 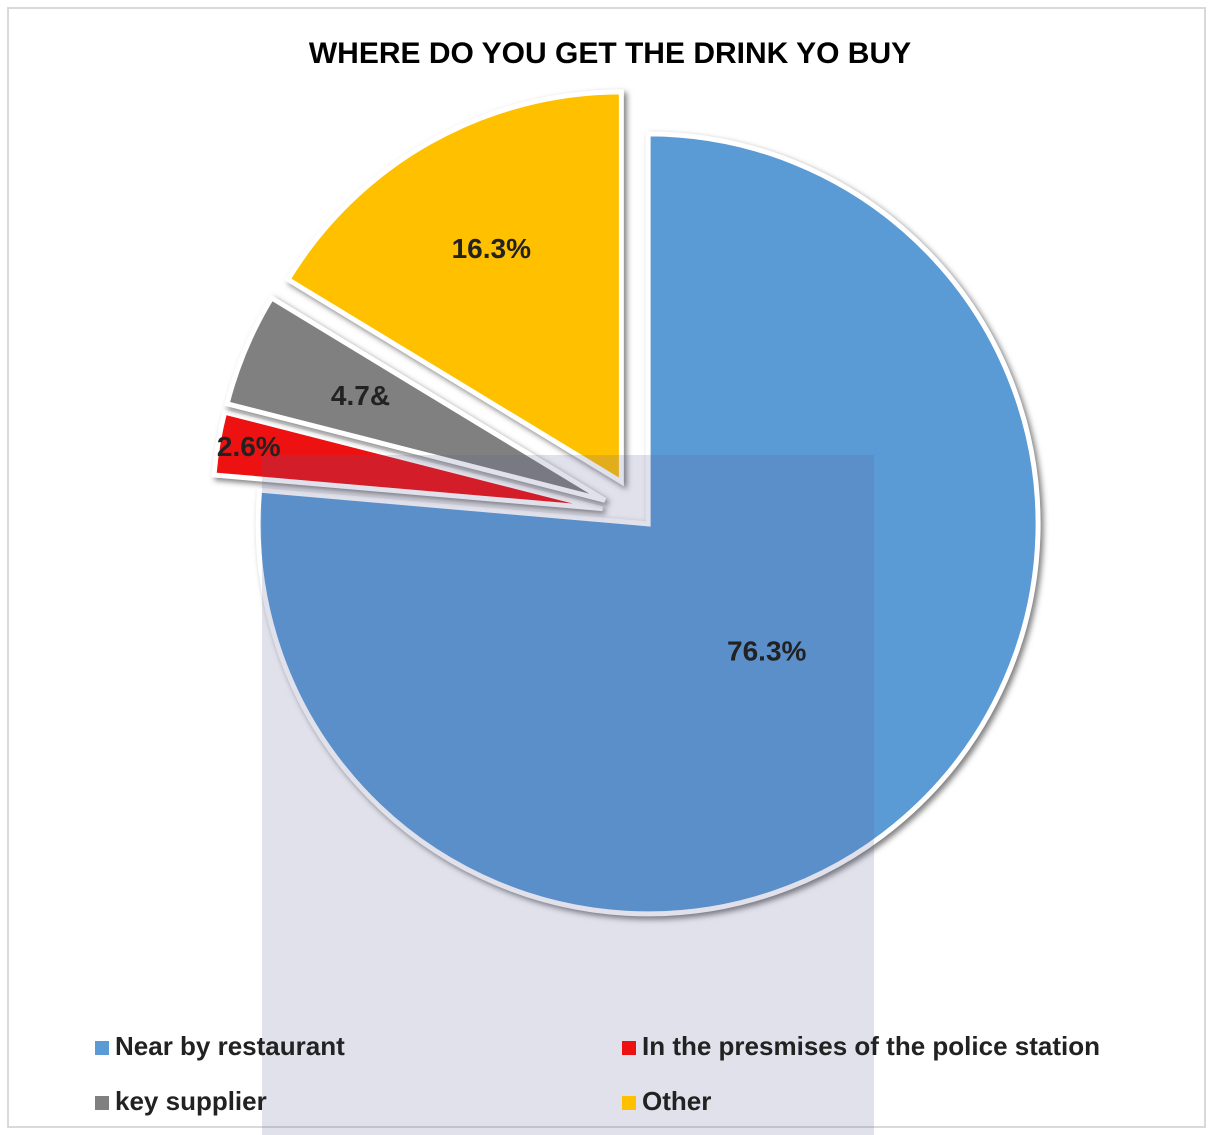 What do you see at coordinates (191, 1101) in the screenshot?
I see `legend-label: key supplier` at bounding box center [191, 1101].